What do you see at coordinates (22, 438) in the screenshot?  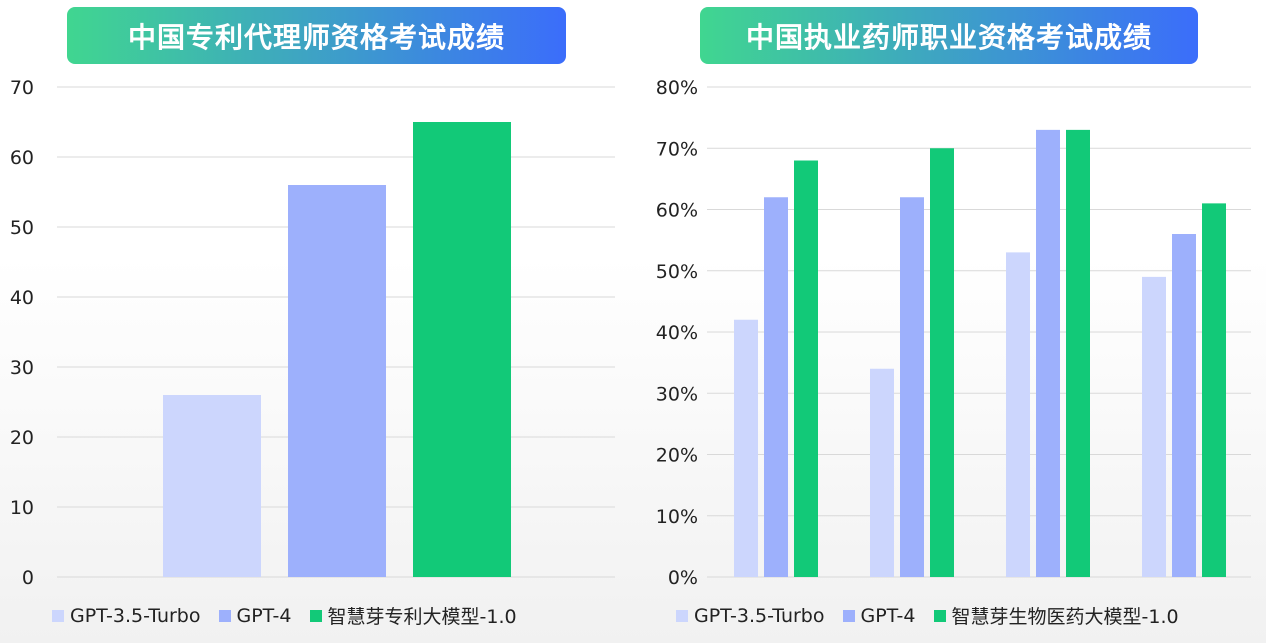 I see `y-tick-label: 20` at bounding box center [22, 438].